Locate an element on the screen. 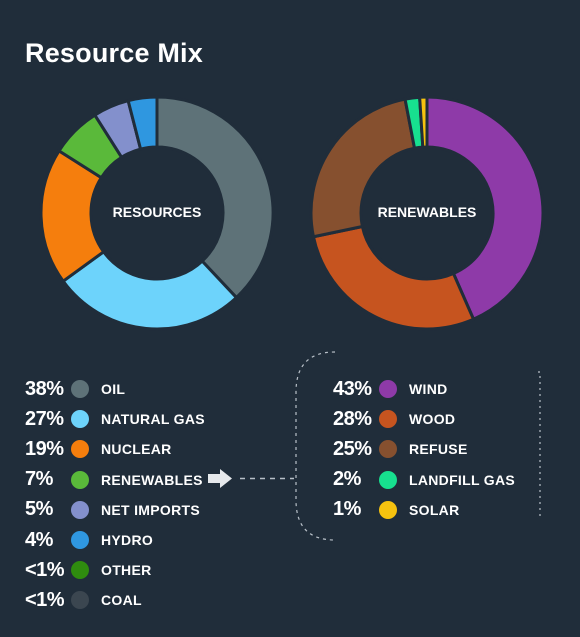  resources-legend-item-hydro: 4% HYDRO is located at coordinates (115, 540).